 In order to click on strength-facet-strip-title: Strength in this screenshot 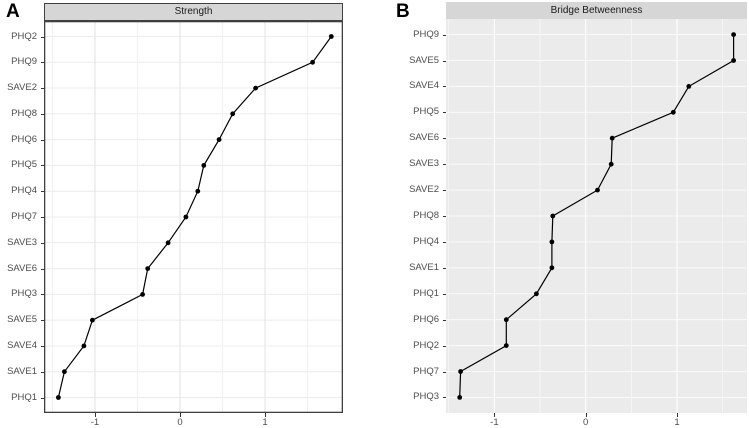, I will do `click(193, 11)`.